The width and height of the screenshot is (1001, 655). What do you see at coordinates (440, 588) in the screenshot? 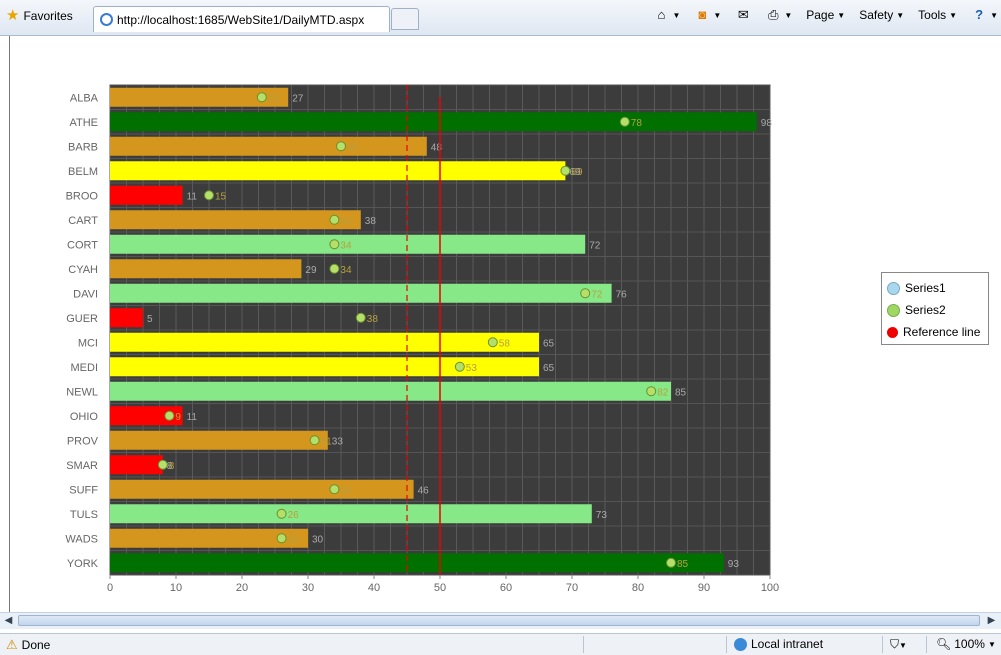
I see `x-tick-label: 50` at bounding box center [440, 588].